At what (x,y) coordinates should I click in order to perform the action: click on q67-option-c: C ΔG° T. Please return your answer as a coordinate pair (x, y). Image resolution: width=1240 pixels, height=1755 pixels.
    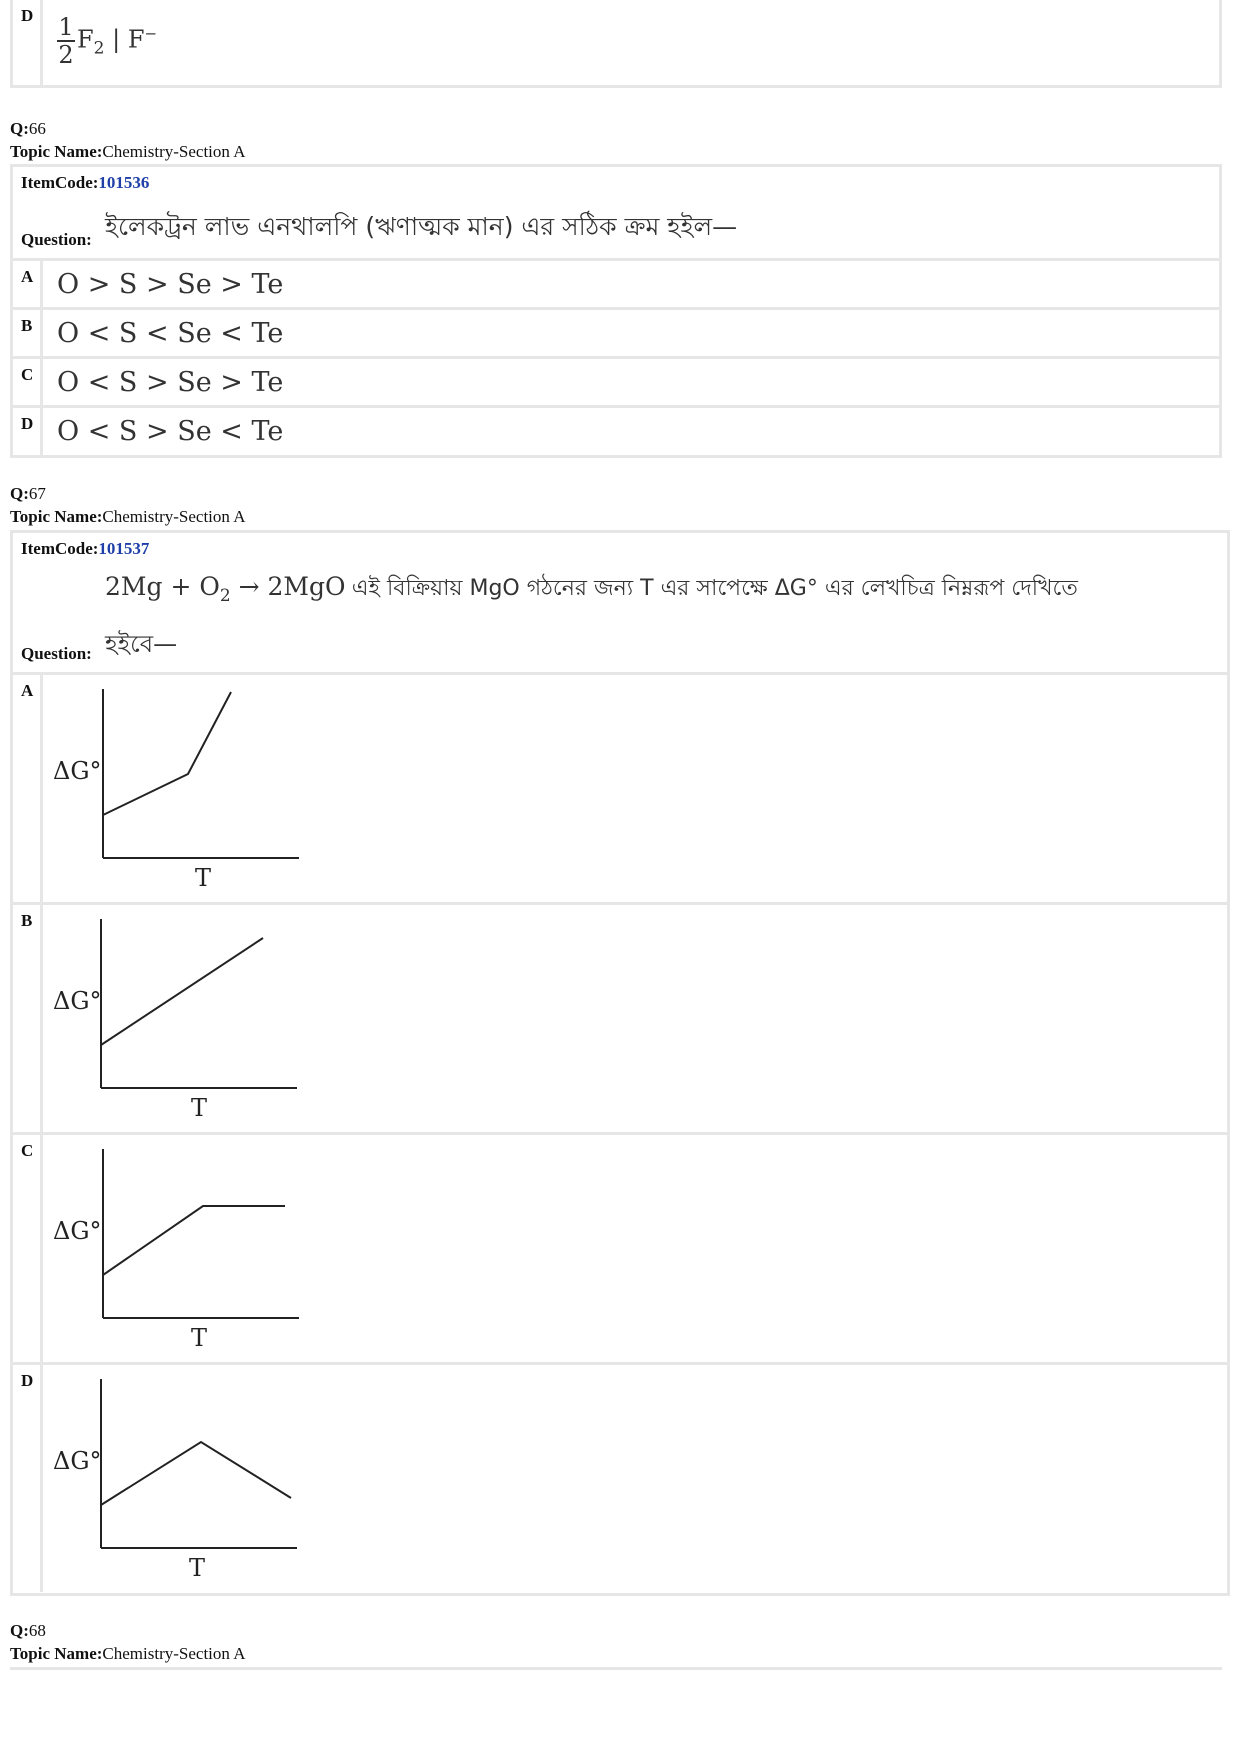
    Looking at the image, I should click on (620, 1247).